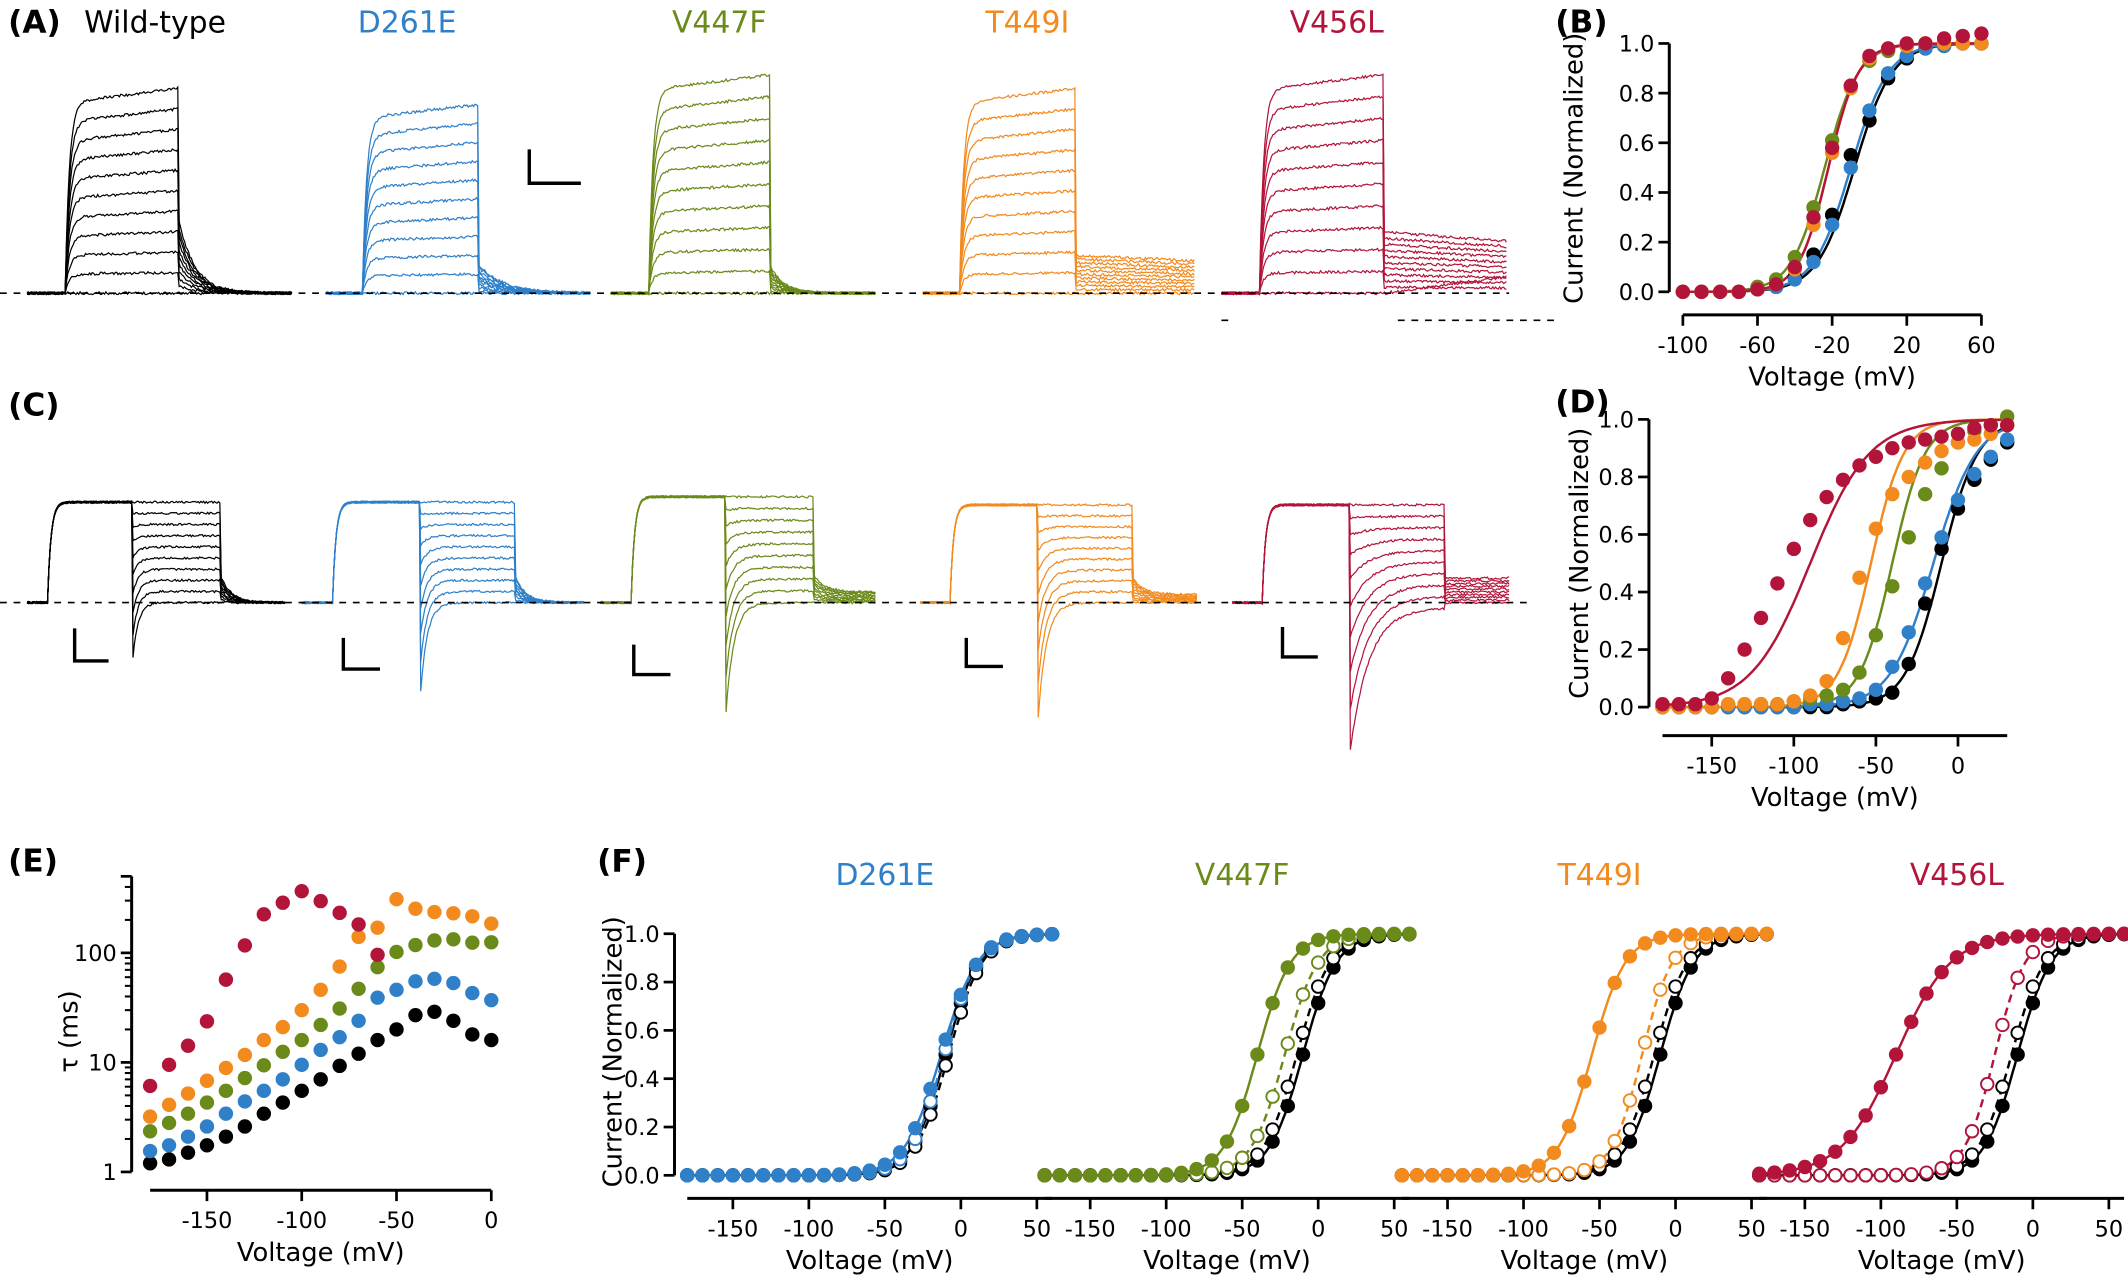  I want to click on y-tick-label: 0.4, so click(1637, 194).